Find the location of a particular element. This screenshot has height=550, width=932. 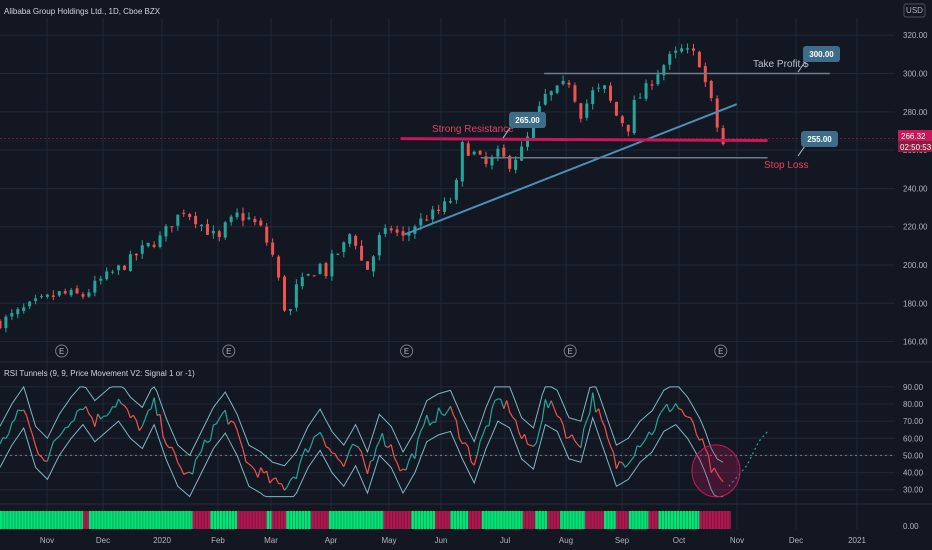

currency-button: USD is located at coordinates (914, 10).